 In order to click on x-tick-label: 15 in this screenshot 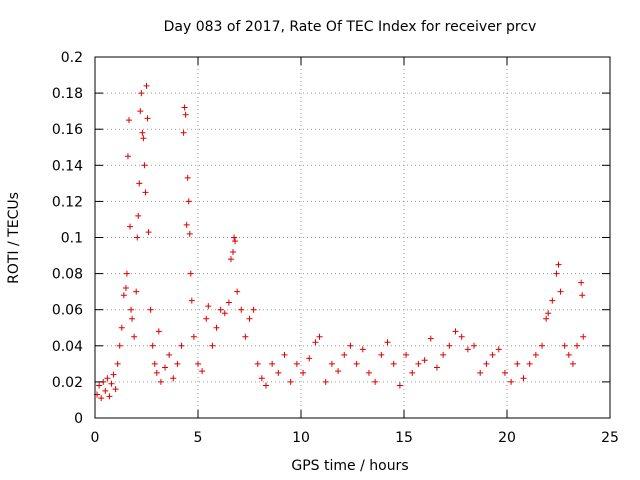, I will do `click(404, 438)`.